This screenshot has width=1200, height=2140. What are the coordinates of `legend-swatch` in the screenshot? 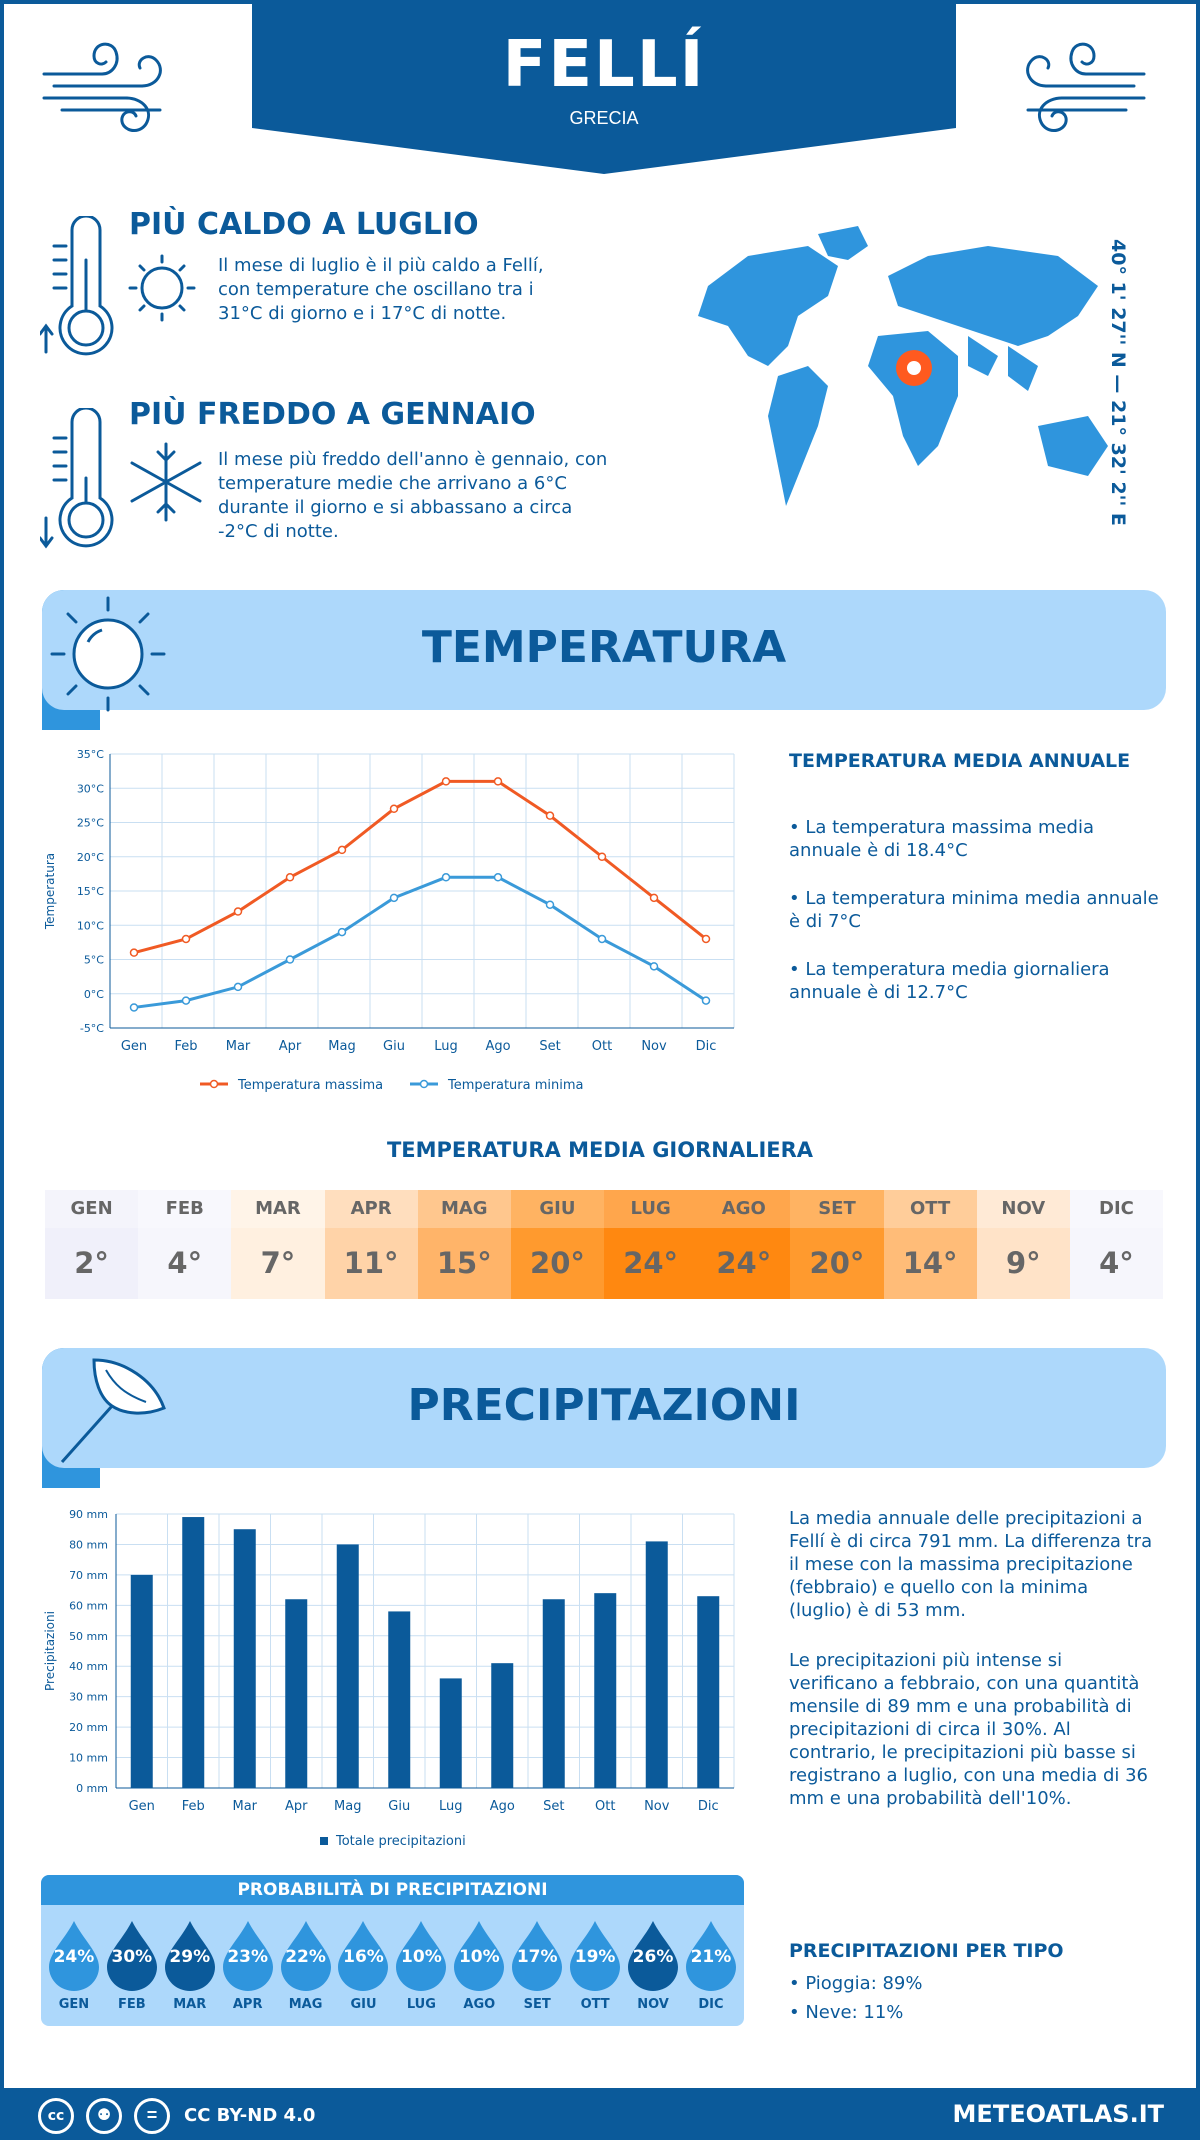 It's located at (324, 1841).